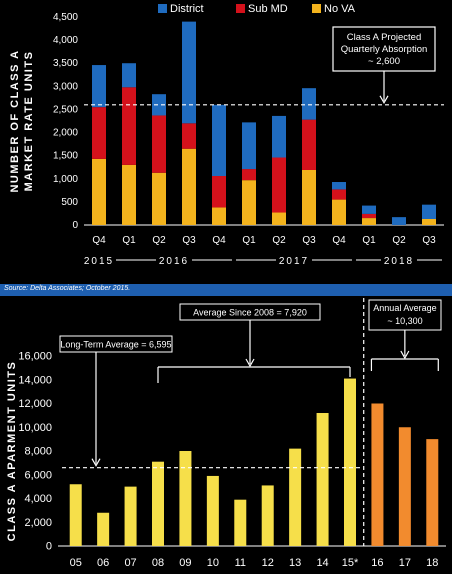  What do you see at coordinates (158, 563) in the screenshot?
I see `x-tick-label: 08` at bounding box center [158, 563].